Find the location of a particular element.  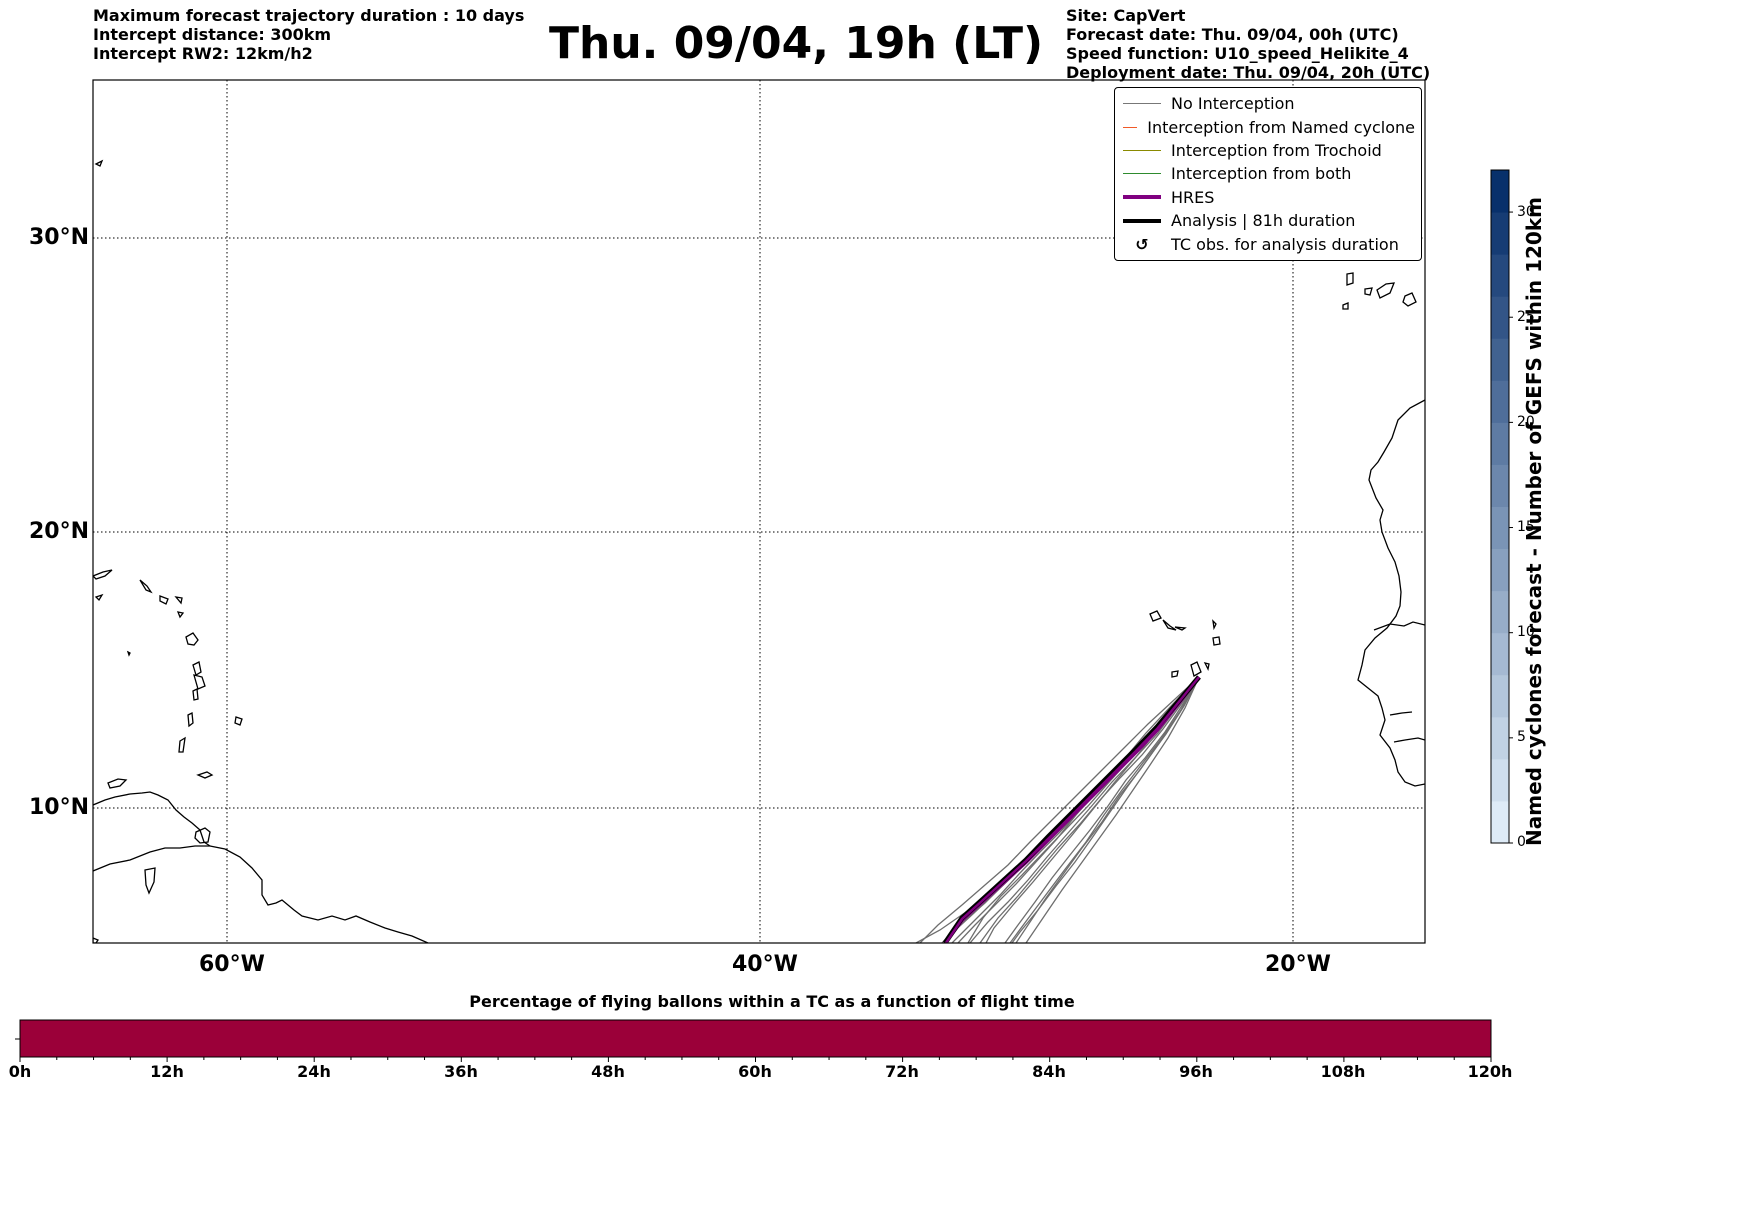

trajectory-hres is located at coordinates (1072, 809).